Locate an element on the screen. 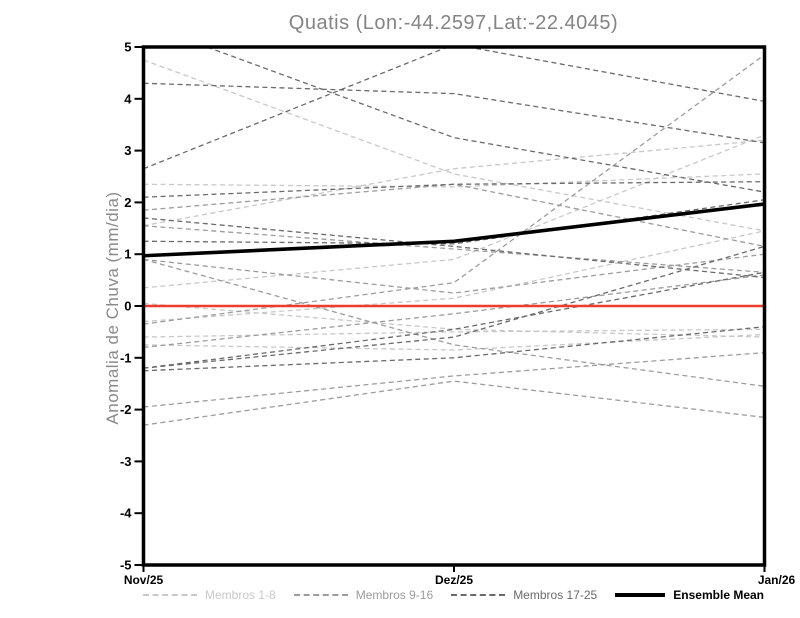 This screenshot has height=618, width=800. y-tick-label: -1 is located at coordinates (126, 357).